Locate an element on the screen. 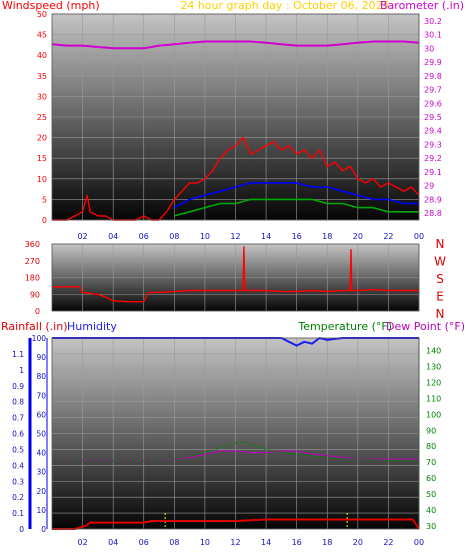  wind-panel-x-tick-20: 20 is located at coordinates (358, 236).